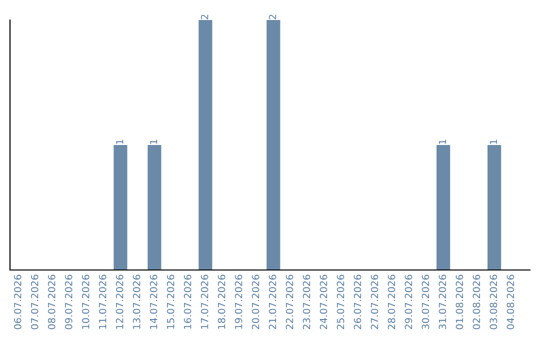 This screenshot has width=540, height=340. I want to click on x-tick-label: 31.07.2026, so click(442, 302).